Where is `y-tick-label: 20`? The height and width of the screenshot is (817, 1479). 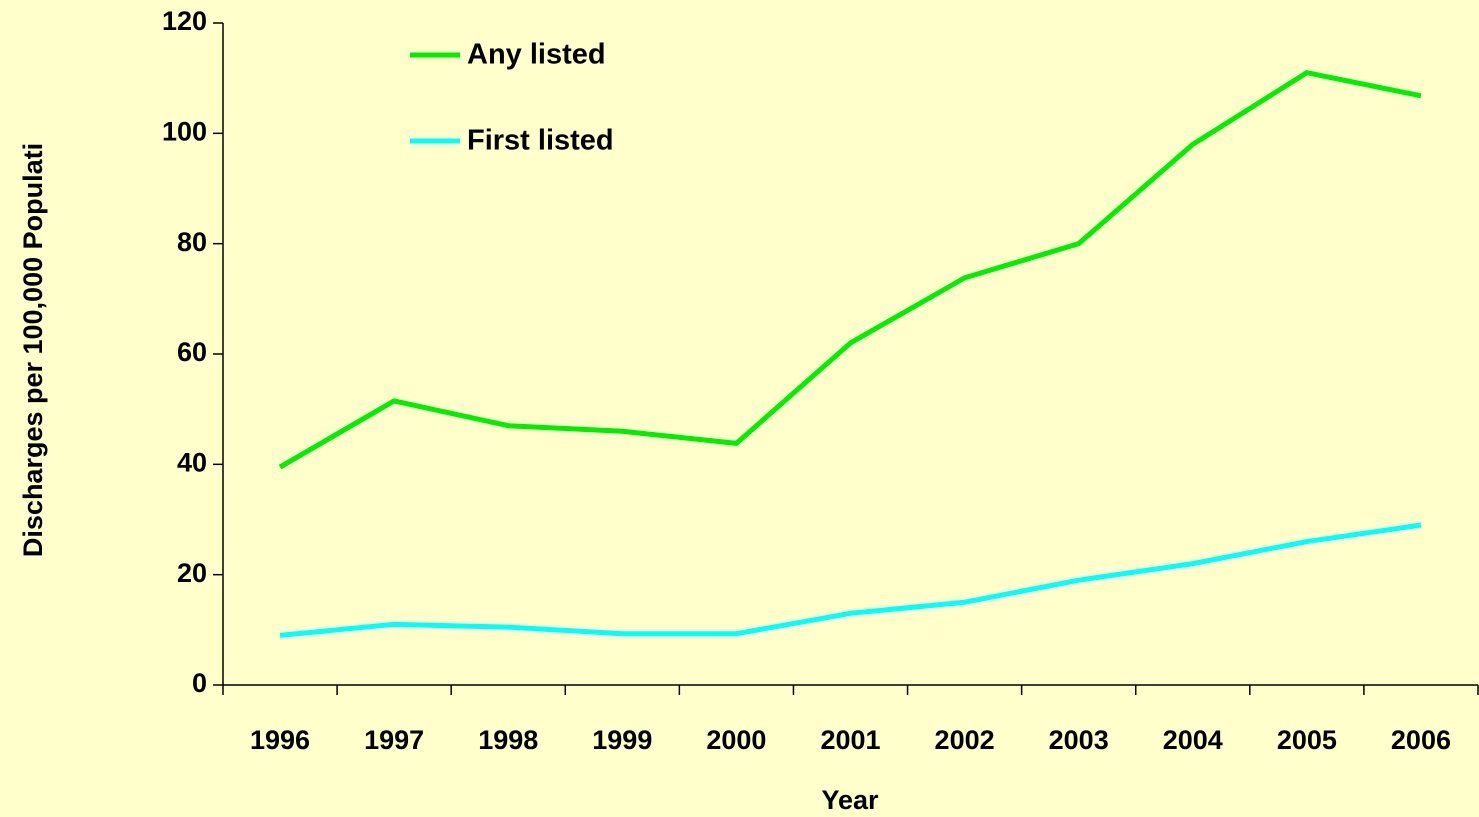 y-tick-label: 20 is located at coordinates (192, 573).